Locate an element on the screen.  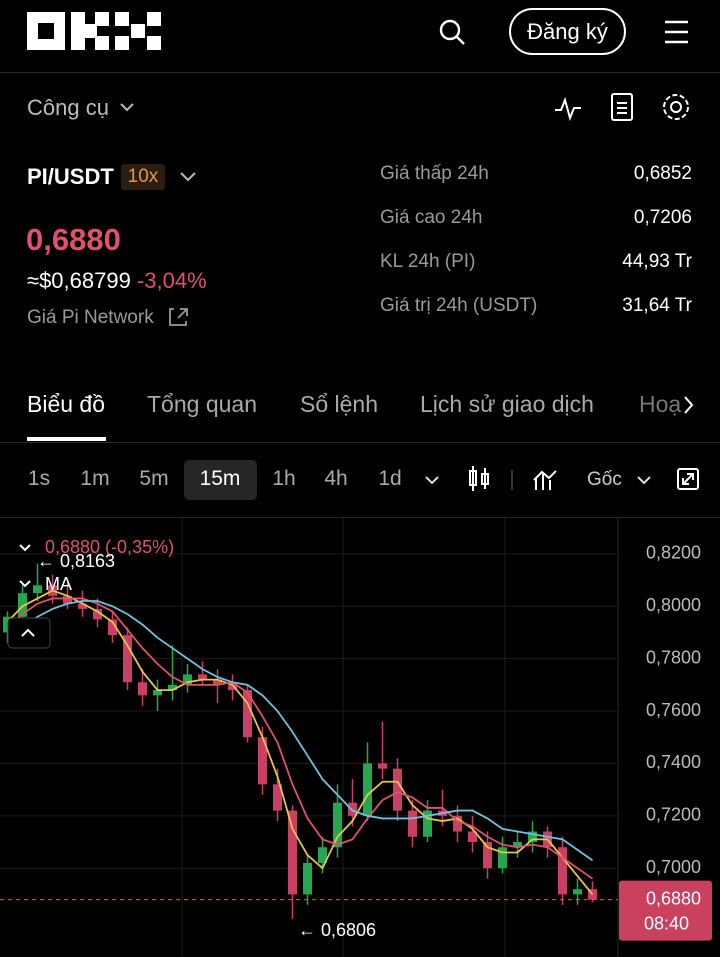
settings-icon is located at coordinates (676, 107).